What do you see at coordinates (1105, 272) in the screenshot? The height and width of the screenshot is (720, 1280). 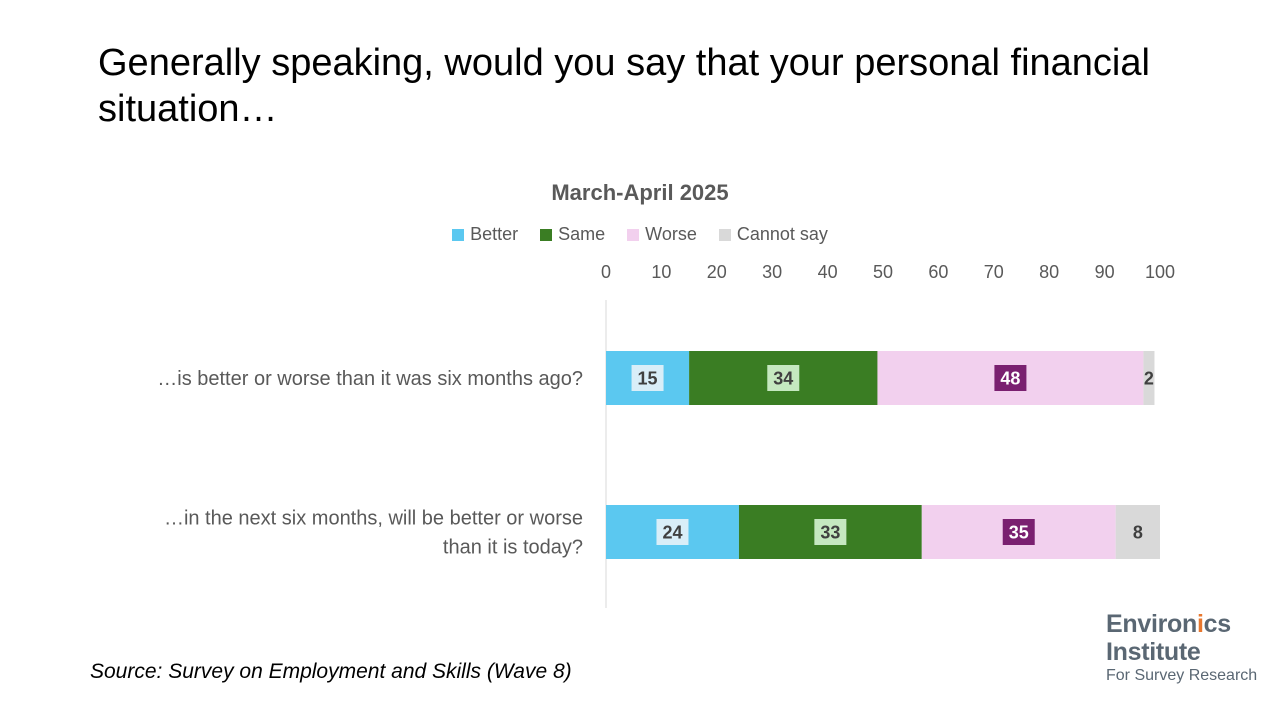 I see `x-tick-label: 90` at bounding box center [1105, 272].